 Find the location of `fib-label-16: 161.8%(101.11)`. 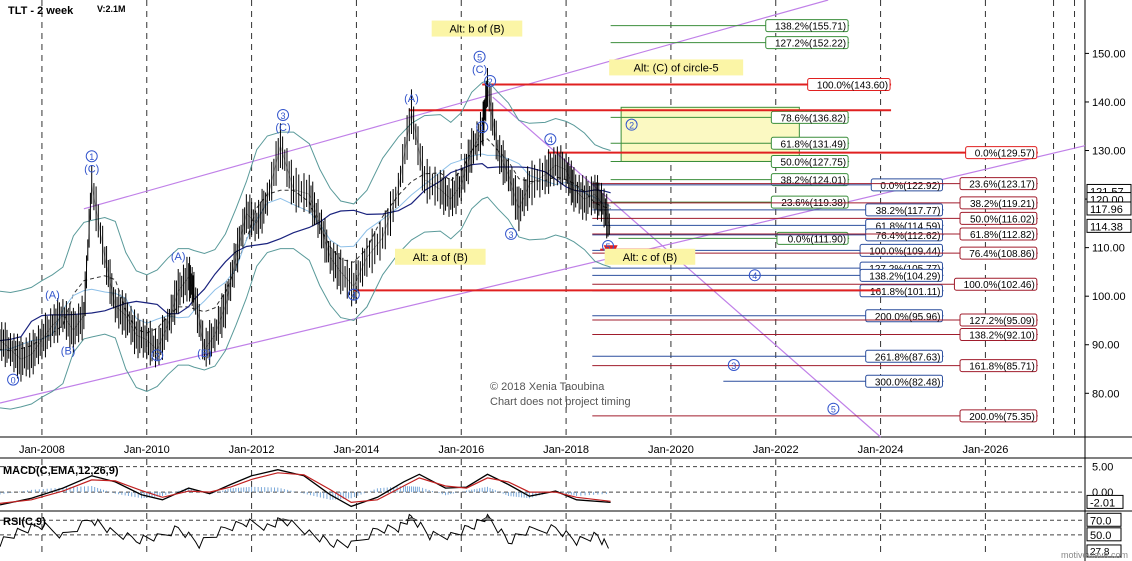

fib-label-16: 161.8%(101.11) is located at coordinates (905, 292).